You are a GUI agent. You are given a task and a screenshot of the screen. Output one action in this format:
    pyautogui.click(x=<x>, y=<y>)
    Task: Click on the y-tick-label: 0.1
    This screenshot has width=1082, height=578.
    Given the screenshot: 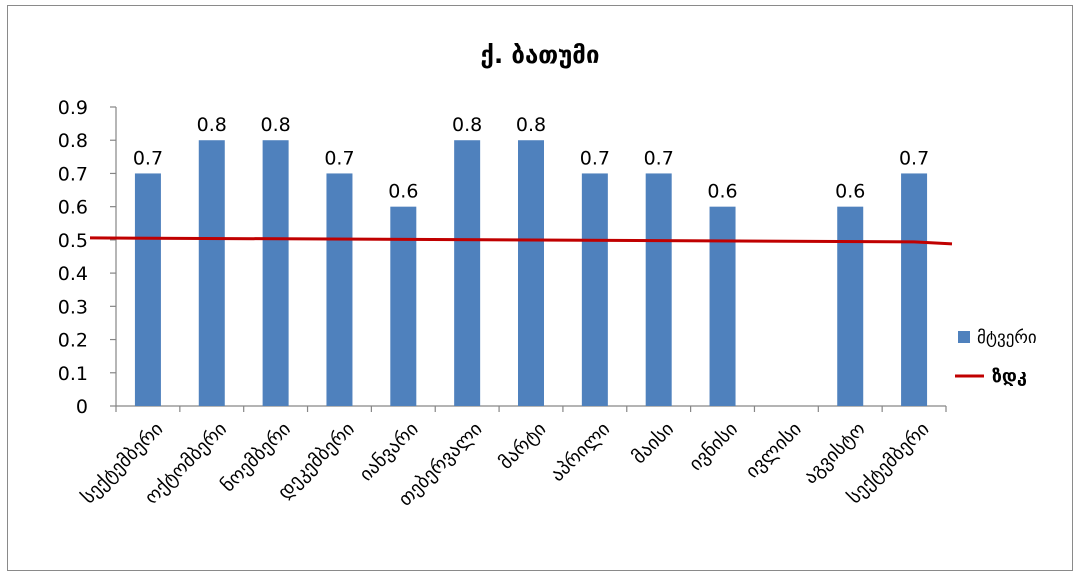 What is the action you would take?
    pyautogui.click(x=73, y=374)
    